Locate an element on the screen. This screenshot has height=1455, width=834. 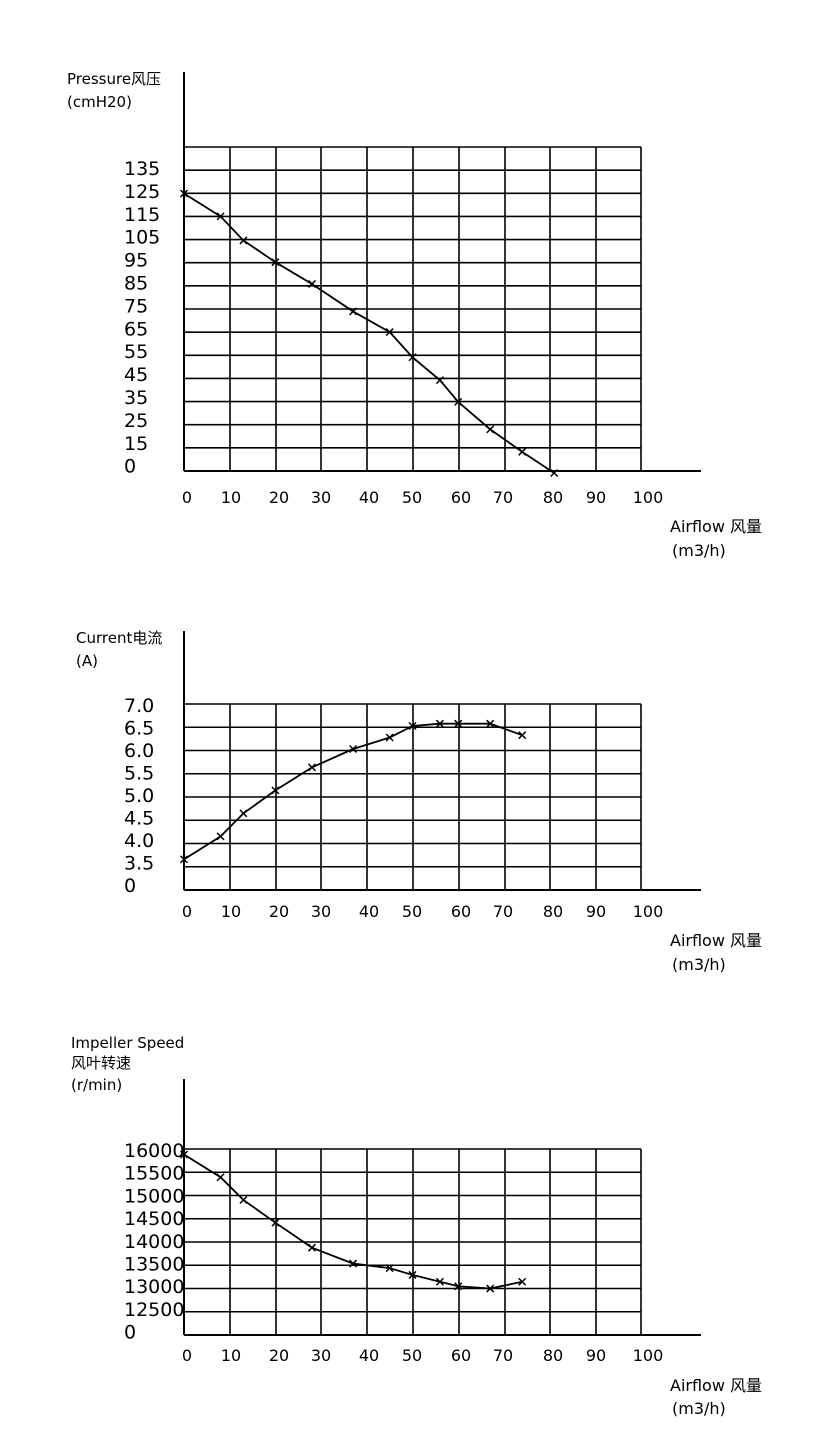
y-axis-label: (A) is located at coordinates (87, 661).